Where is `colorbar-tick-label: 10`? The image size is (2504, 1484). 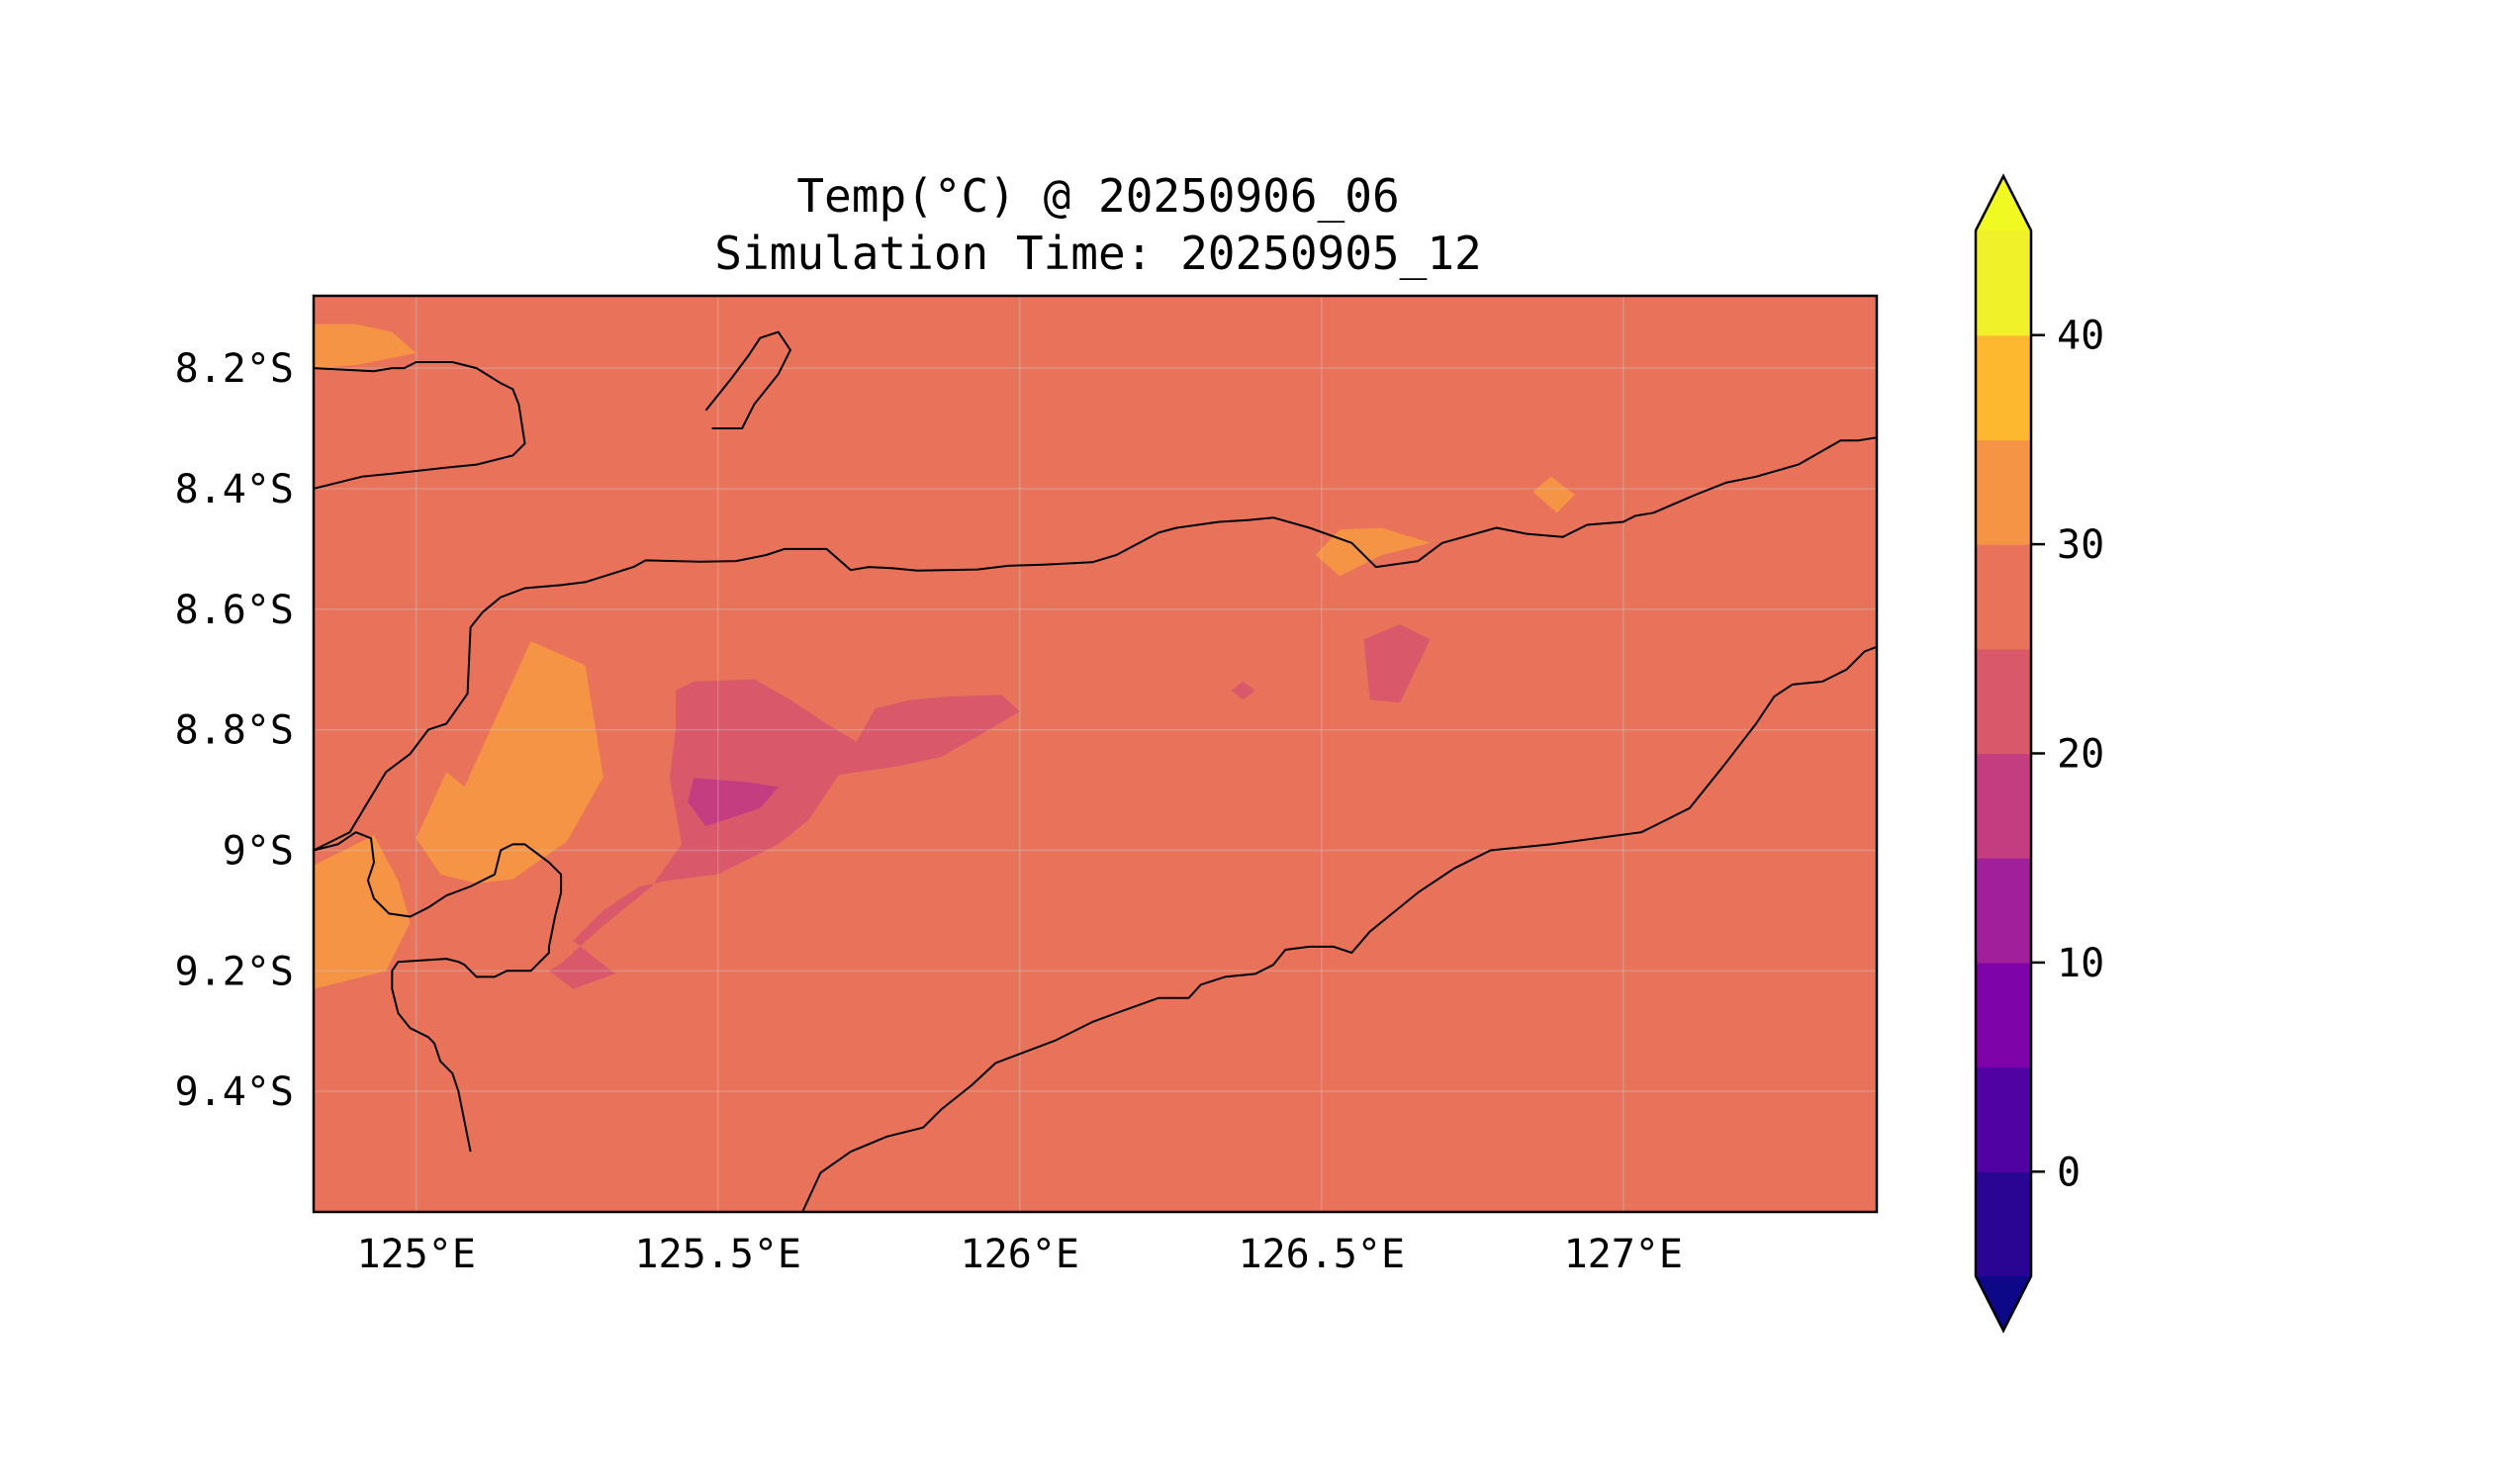
colorbar-tick-label: 10 is located at coordinates (2080, 963).